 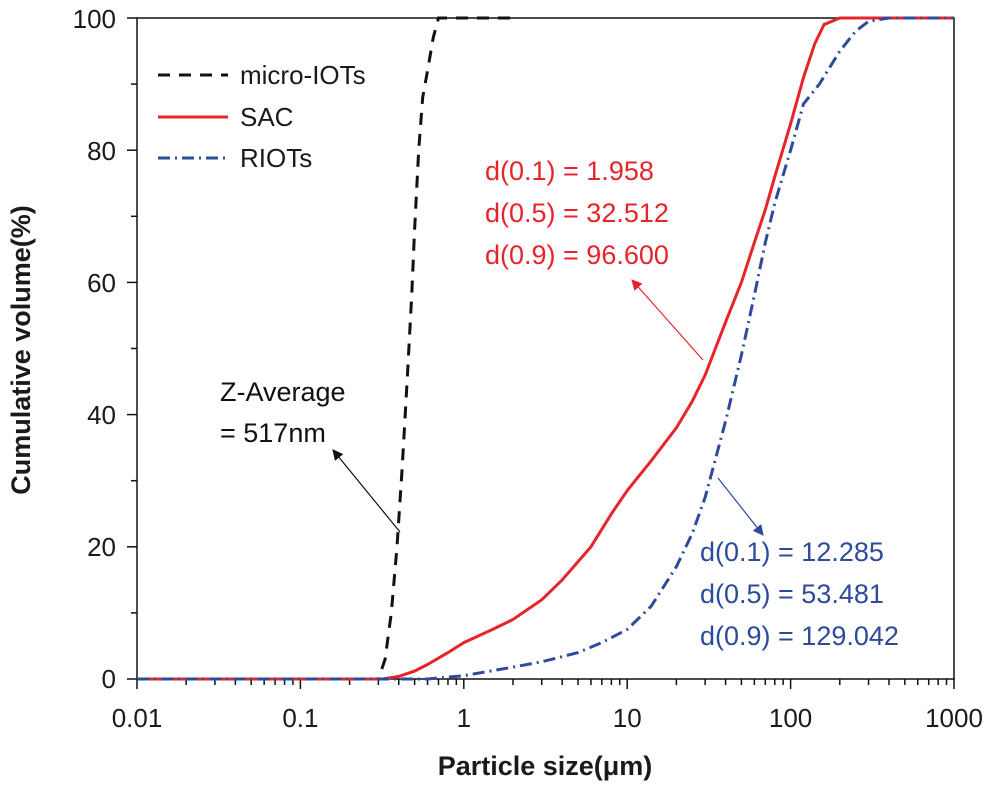 I want to click on x-tick-label: 100, so click(x=790, y=718).